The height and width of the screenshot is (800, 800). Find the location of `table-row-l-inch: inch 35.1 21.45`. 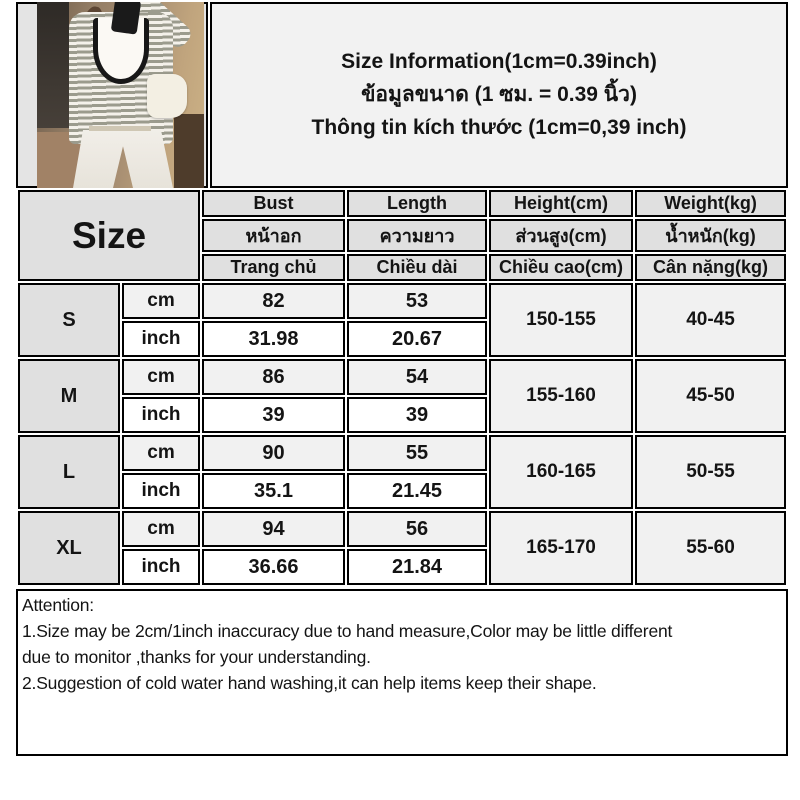

table-row-l-inch: inch 35.1 21.45 is located at coordinates (402, 491).